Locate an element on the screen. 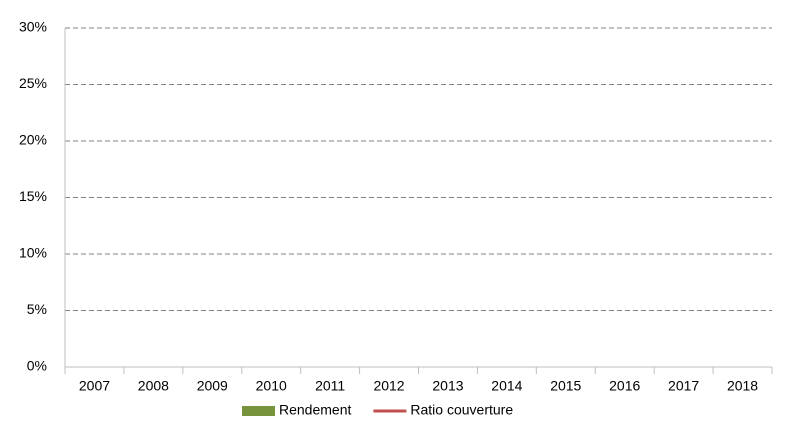  legend-label: Rendement is located at coordinates (315, 410).